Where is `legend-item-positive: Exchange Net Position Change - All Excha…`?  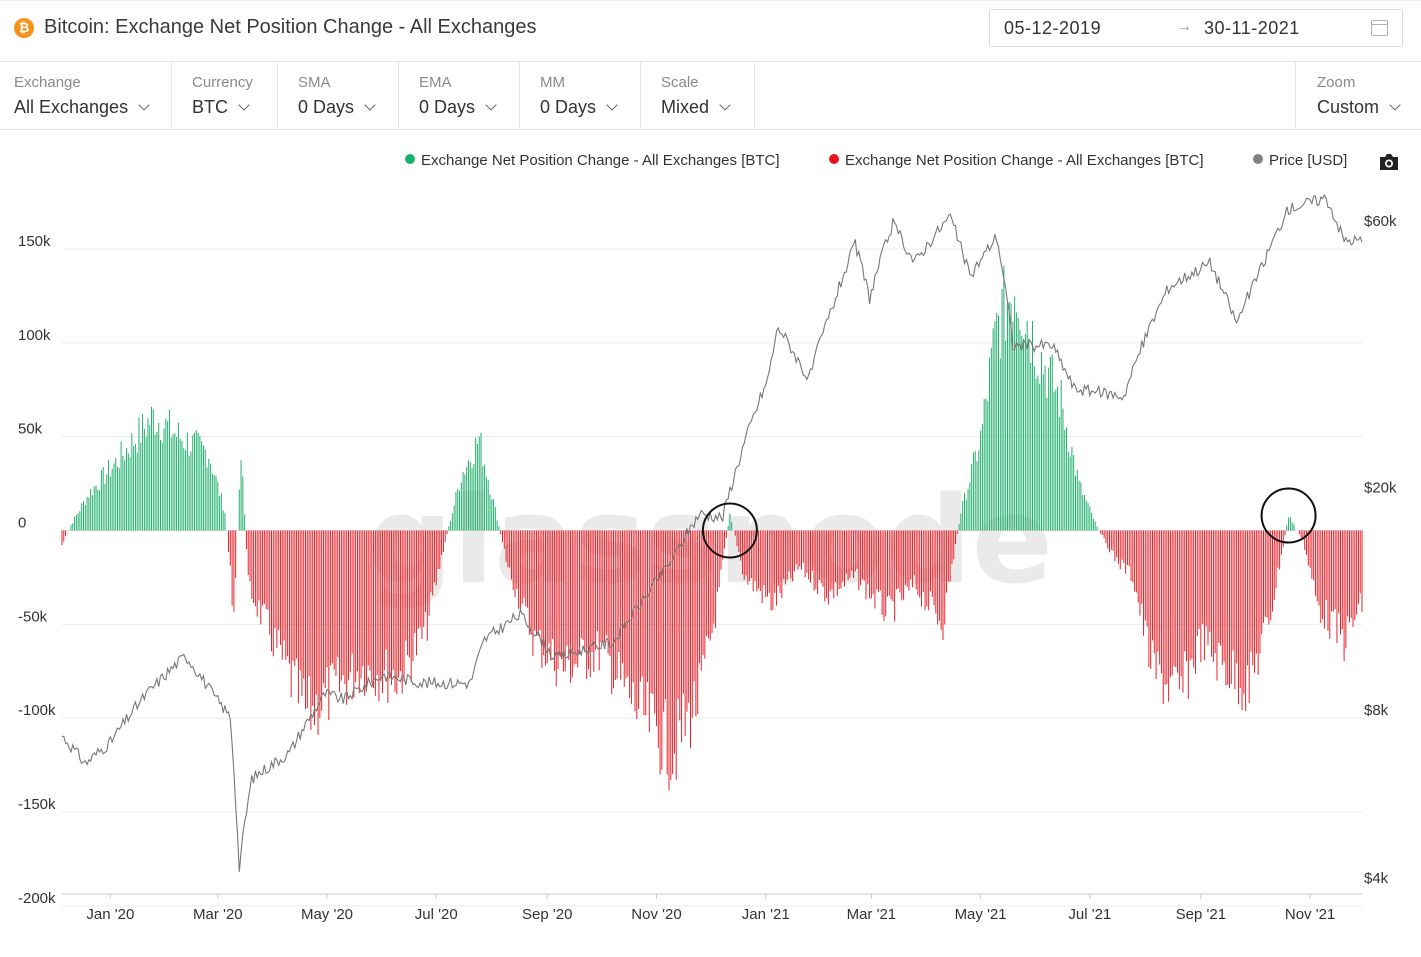
legend-item-positive: Exchange Net Position Change - All Excha… is located at coordinates (592, 160).